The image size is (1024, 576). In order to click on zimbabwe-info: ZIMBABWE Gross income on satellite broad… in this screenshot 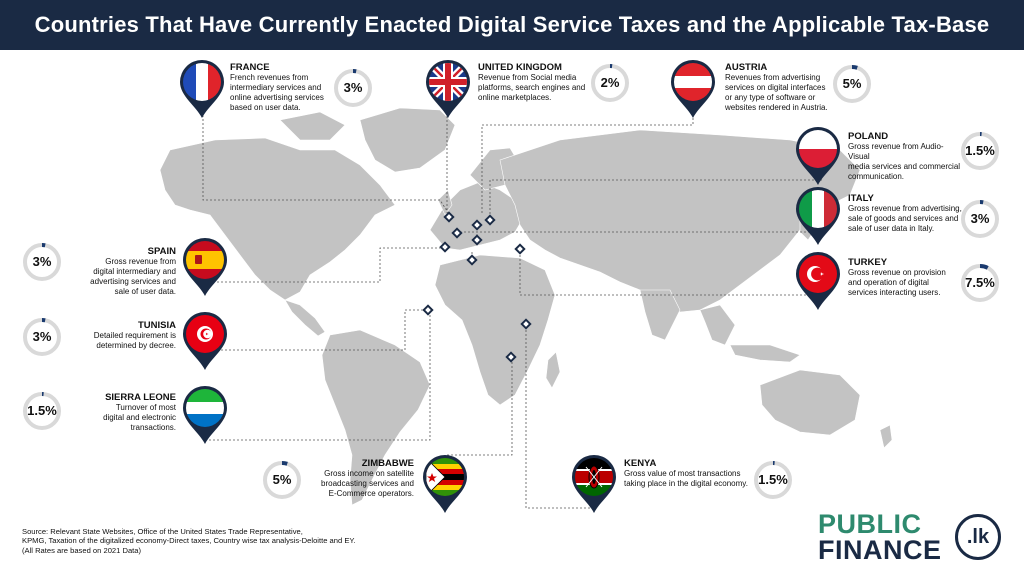, I will do `click(360, 478)`.